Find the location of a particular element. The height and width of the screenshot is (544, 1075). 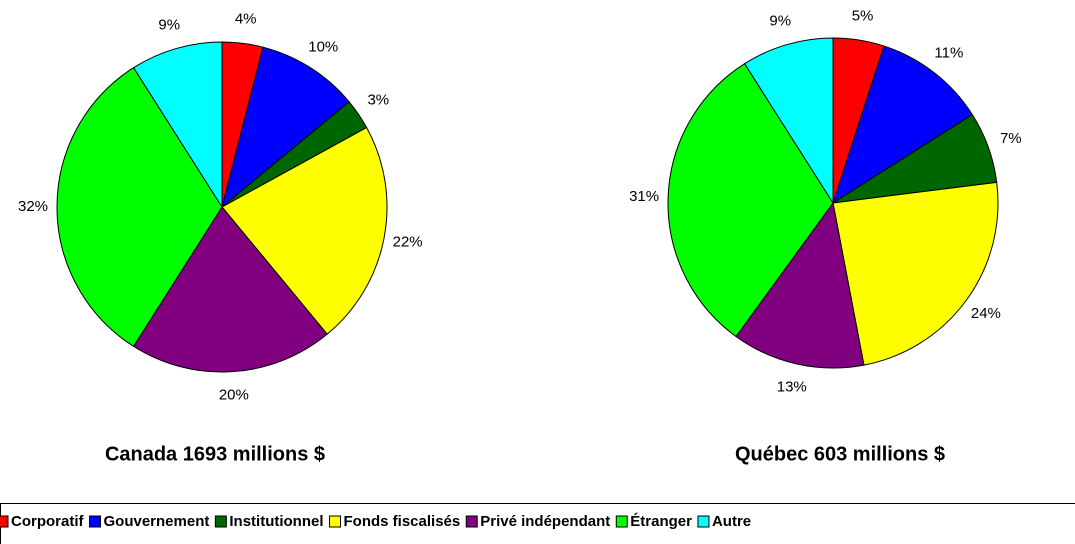

data-label: 32% is located at coordinates (33, 206).